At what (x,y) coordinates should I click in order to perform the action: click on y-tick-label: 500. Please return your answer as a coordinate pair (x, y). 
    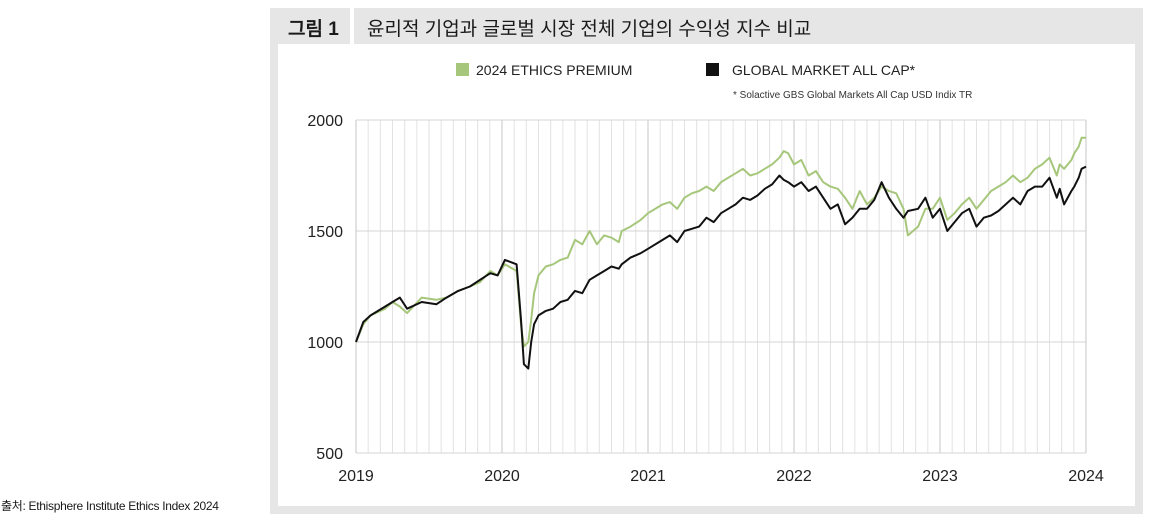
    Looking at the image, I should click on (329, 454).